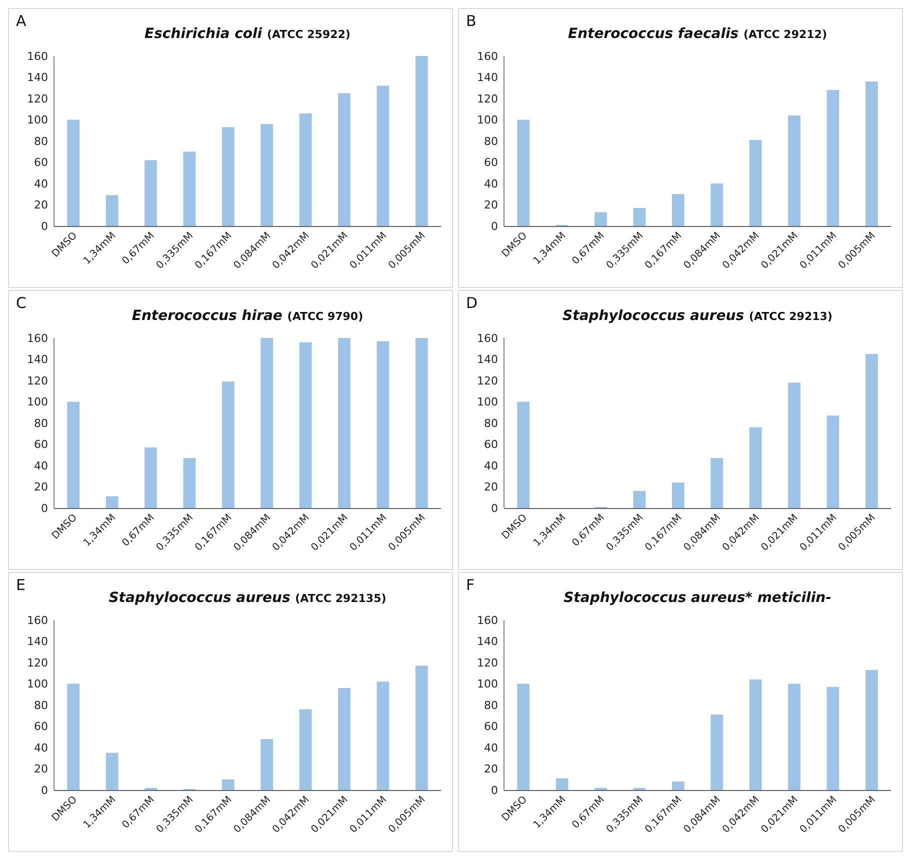  I want to click on text: F, so click(470, 585).